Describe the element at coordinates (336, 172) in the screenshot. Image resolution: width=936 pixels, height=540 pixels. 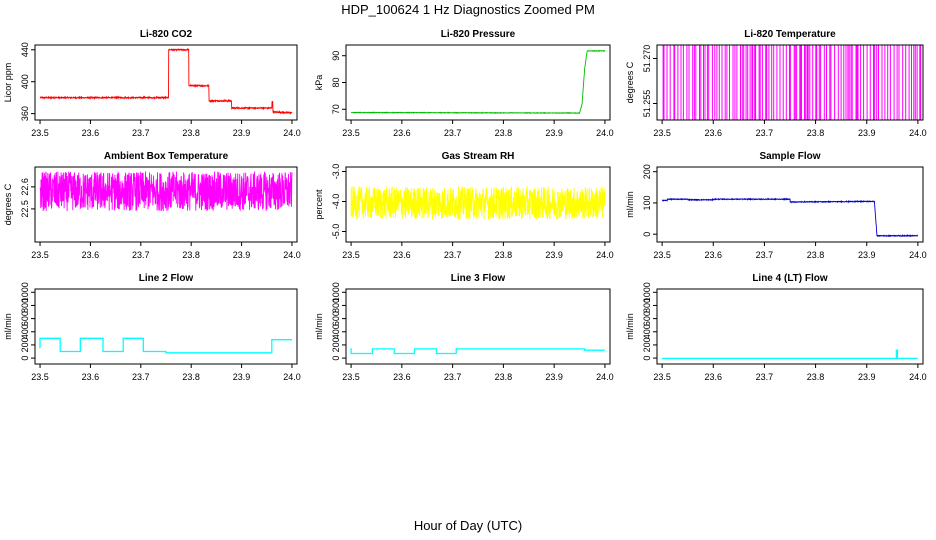
I see `y-tick-label: -3.0` at that location.